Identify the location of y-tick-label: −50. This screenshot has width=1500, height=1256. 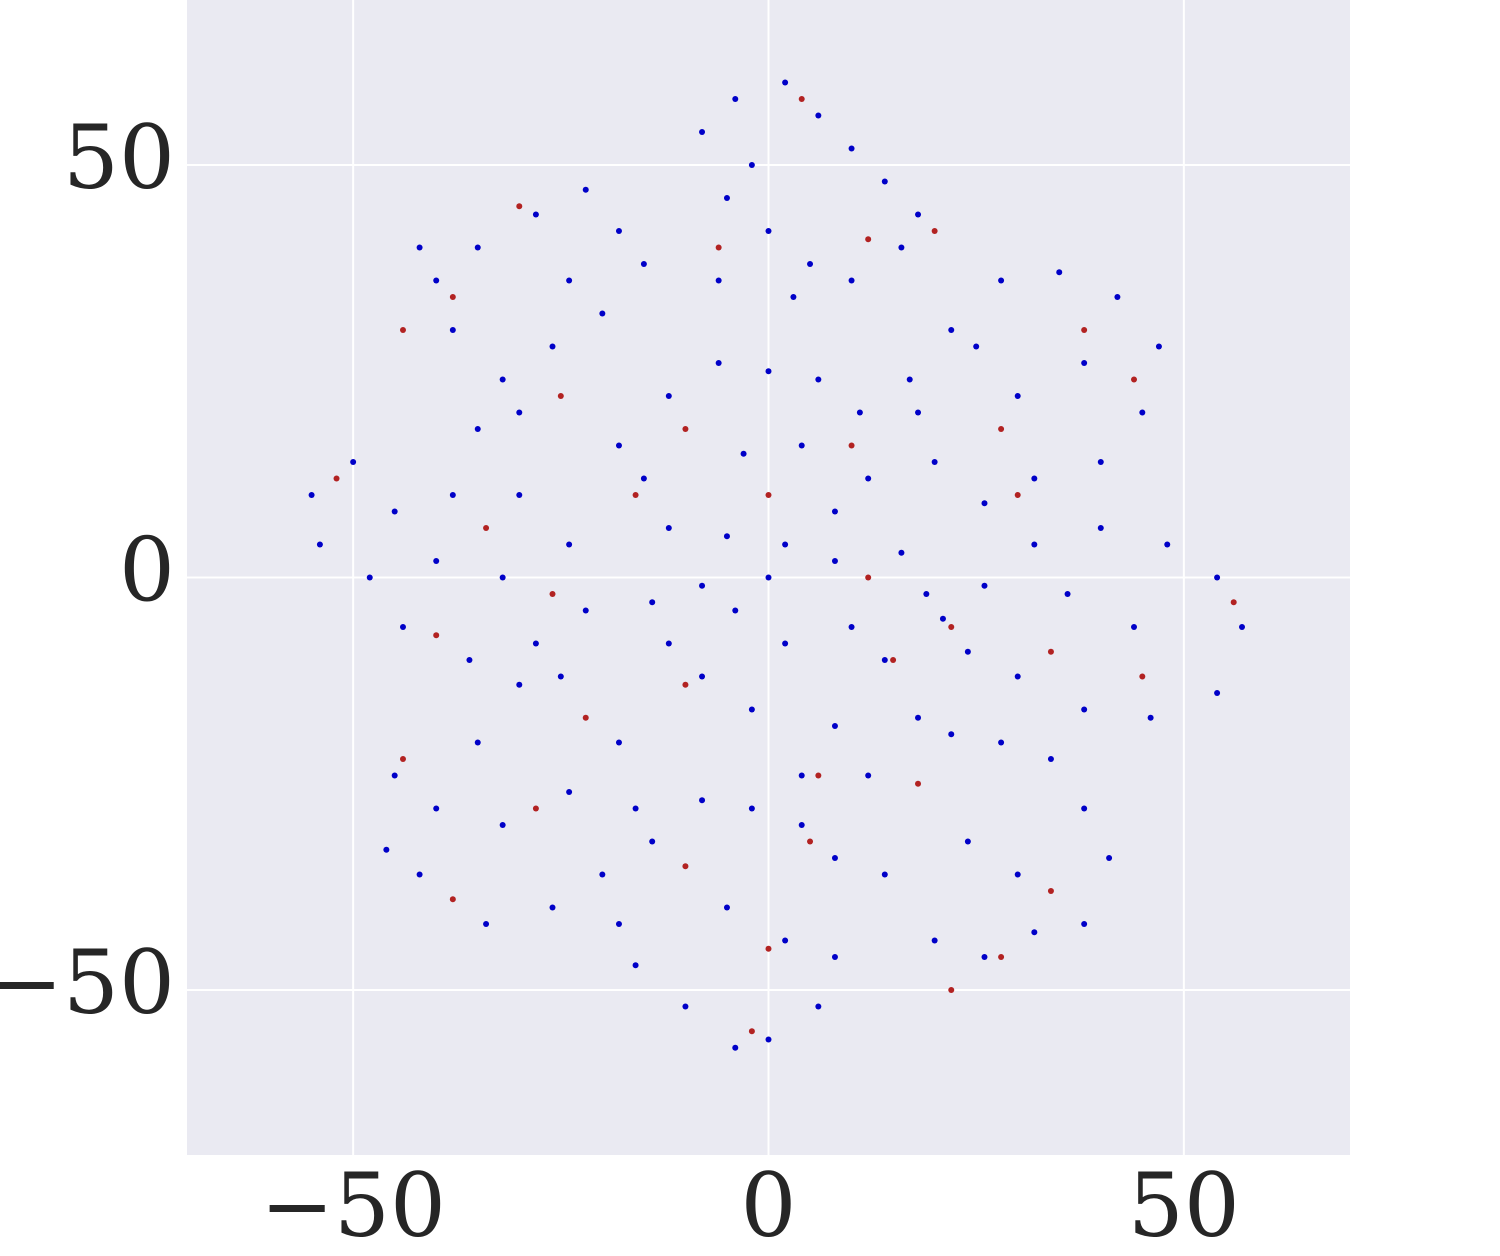
(87, 982).